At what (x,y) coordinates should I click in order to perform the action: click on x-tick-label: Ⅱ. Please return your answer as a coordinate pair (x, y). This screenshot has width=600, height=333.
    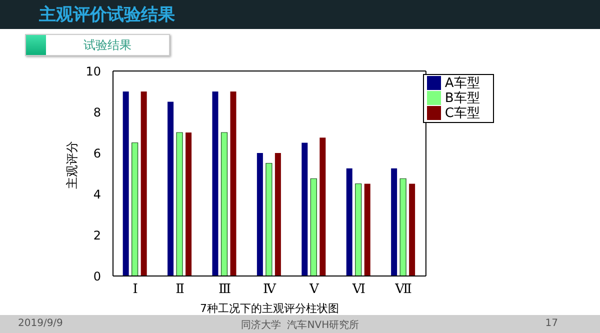
    Looking at the image, I should click on (180, 290).